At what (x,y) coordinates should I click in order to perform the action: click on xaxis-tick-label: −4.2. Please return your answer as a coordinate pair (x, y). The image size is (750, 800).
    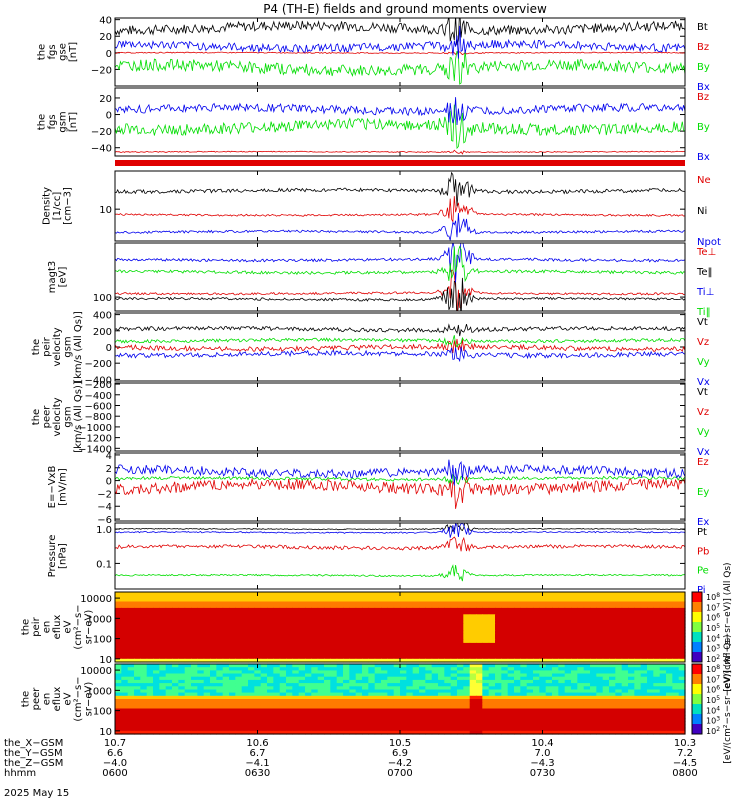
    Looking at the image, I should click on (400, 763).